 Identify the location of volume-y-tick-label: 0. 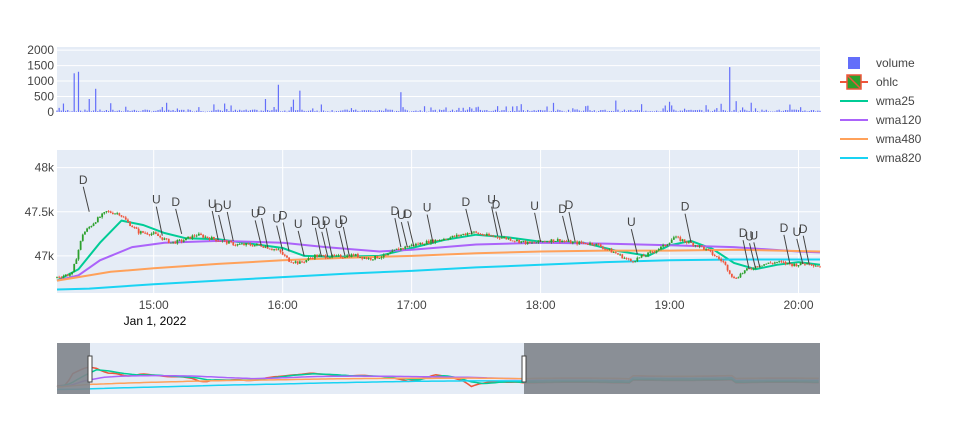
(50, 112).